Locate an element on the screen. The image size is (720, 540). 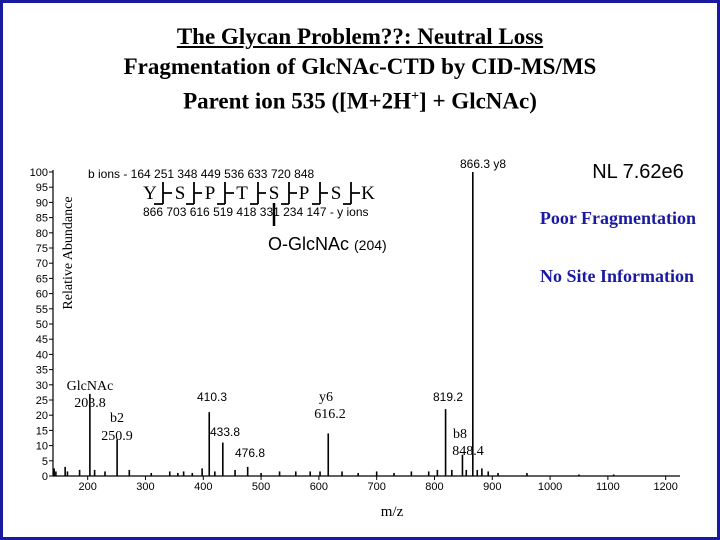
x-tick-label-700: 700 is located at coordinates (377, 487).